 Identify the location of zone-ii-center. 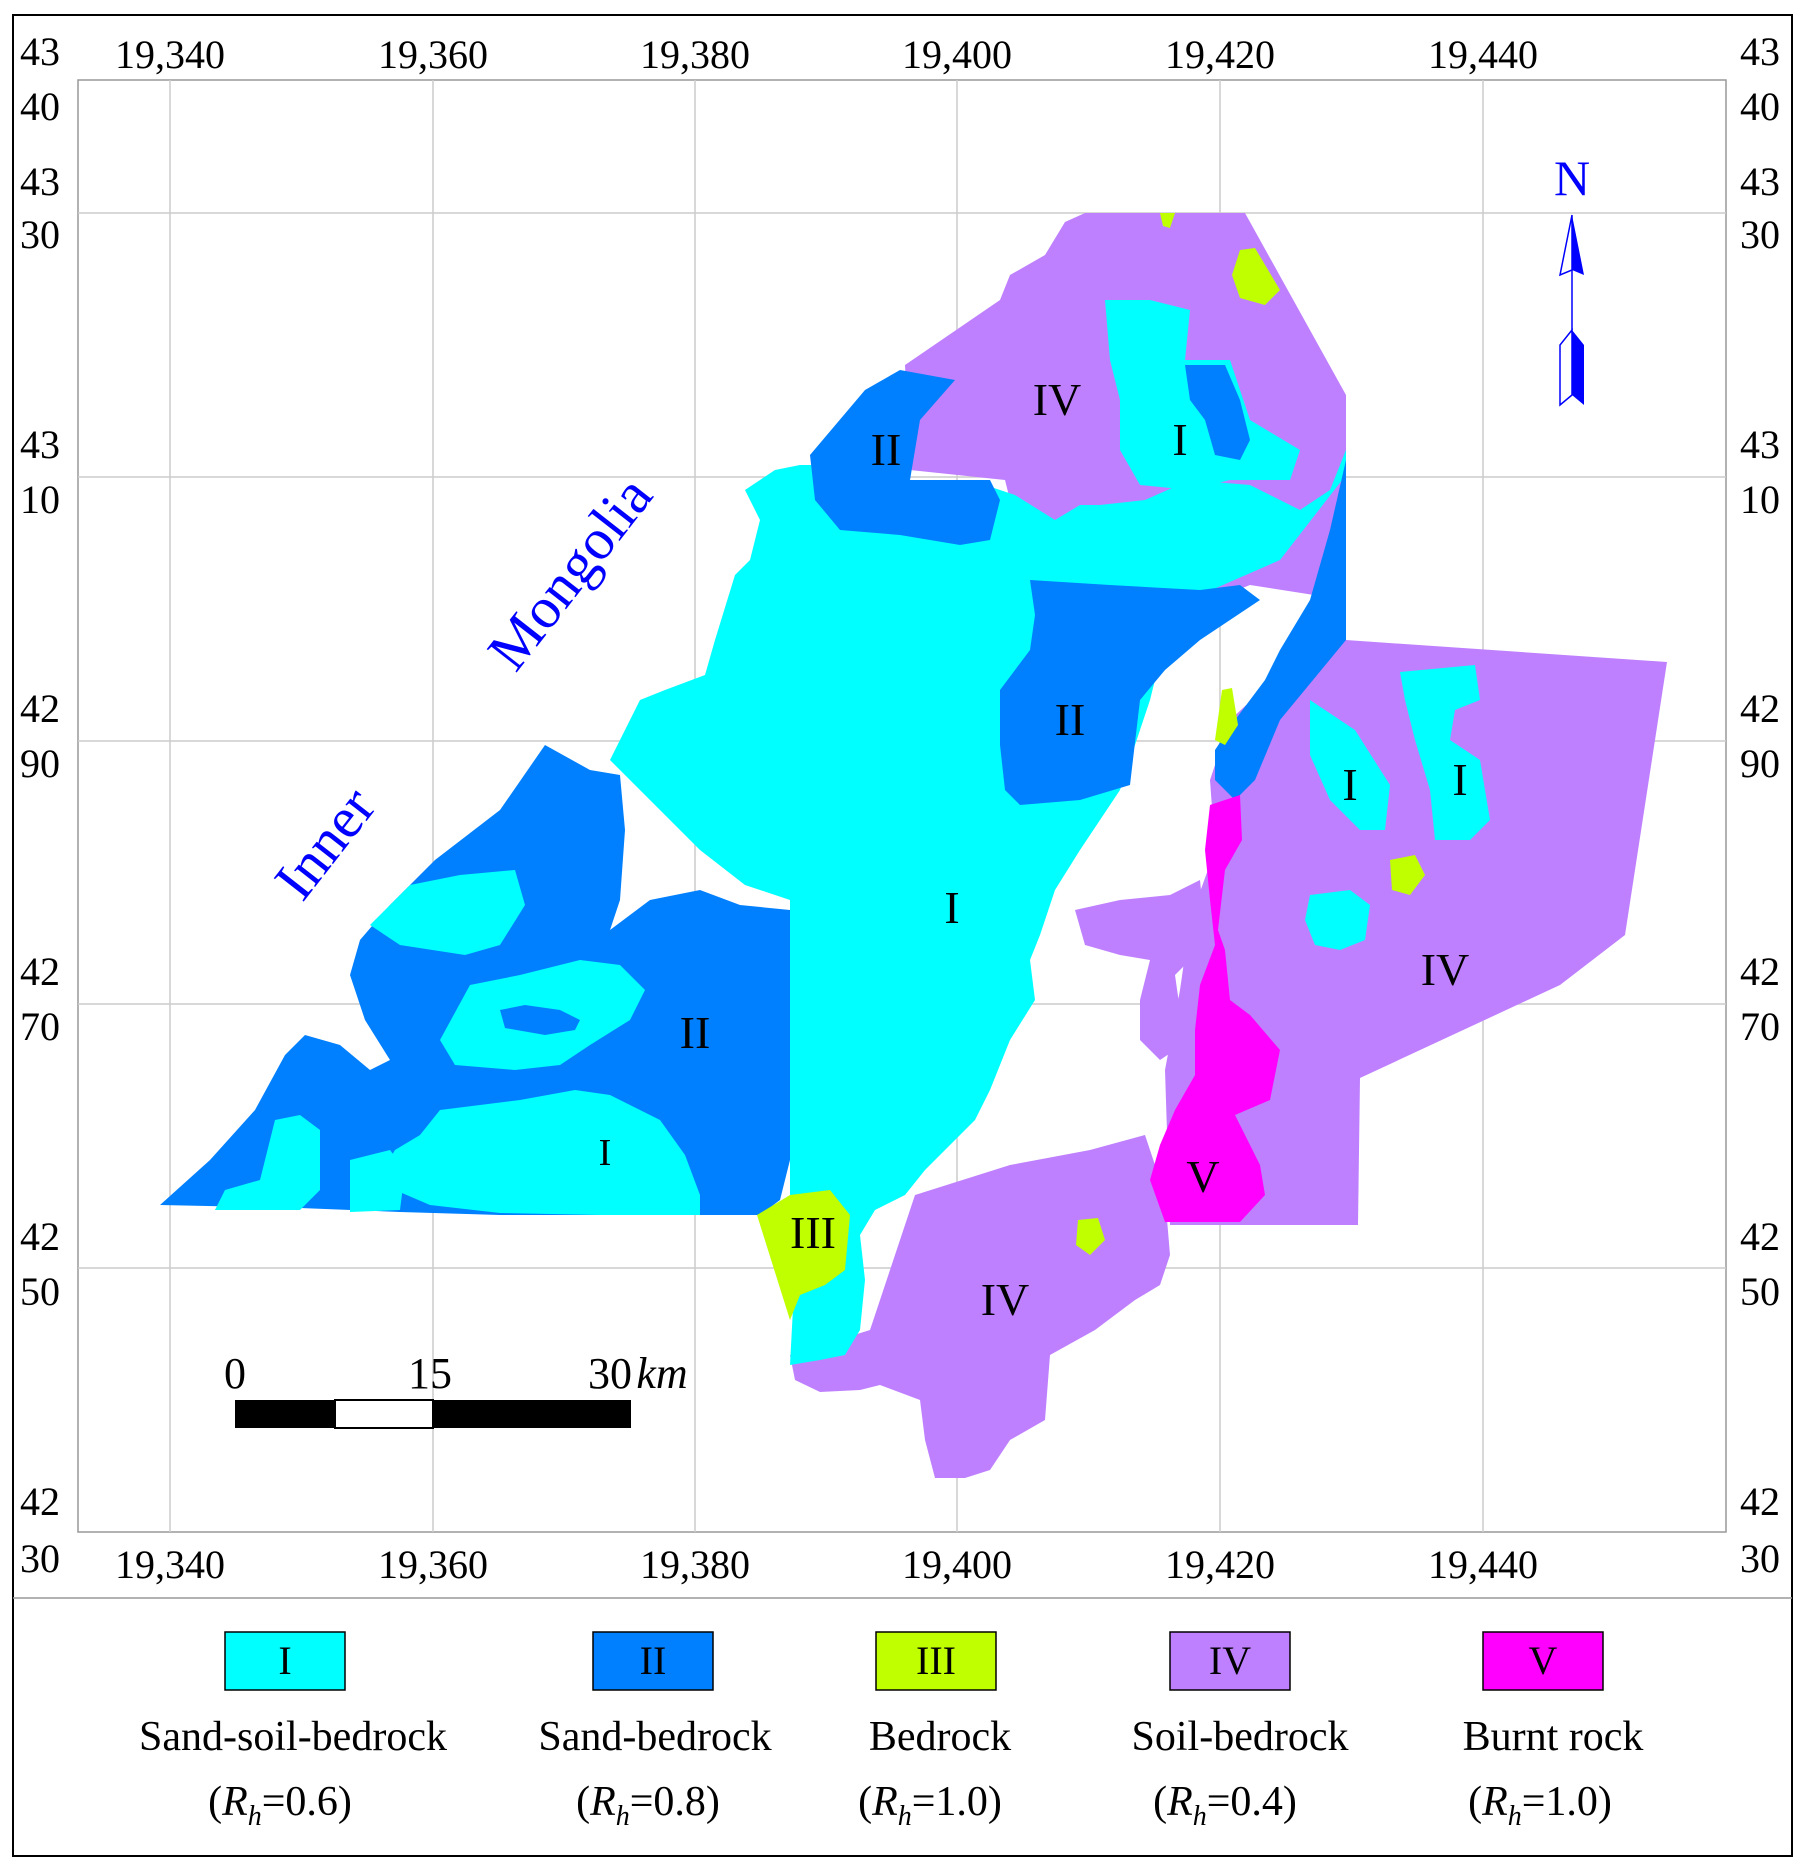
(1130, 692).